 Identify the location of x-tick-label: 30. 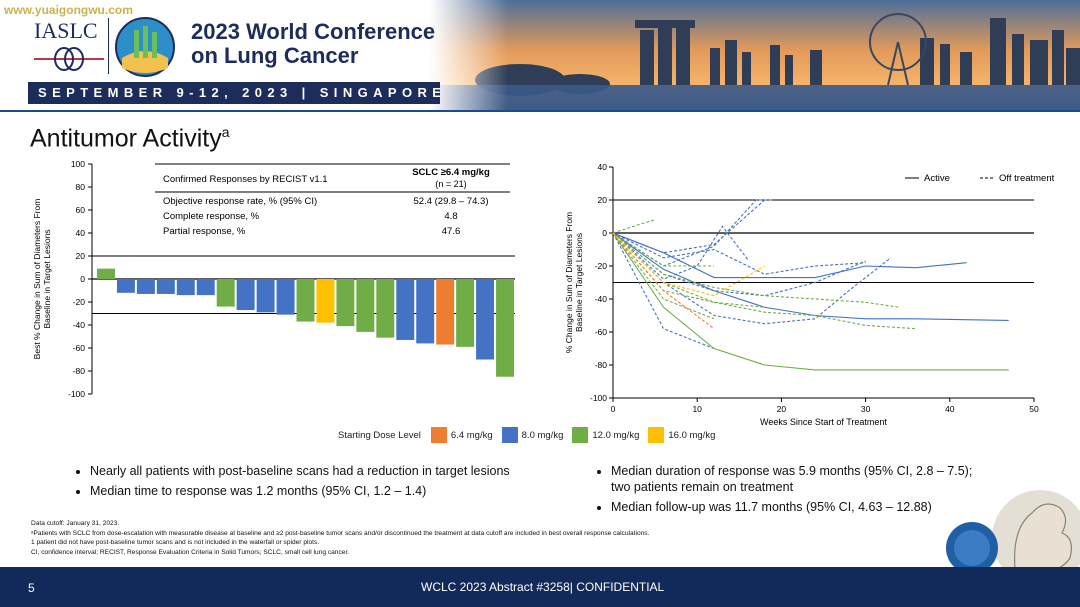
(866, 409).